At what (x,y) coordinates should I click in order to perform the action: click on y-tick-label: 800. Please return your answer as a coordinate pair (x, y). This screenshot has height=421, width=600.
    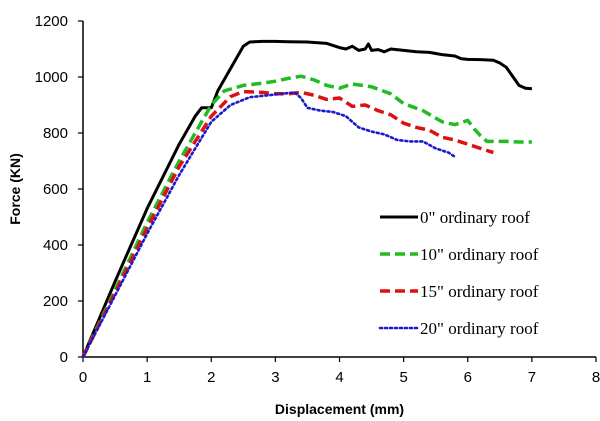
    Looking at the image, I should click on (55, 133).